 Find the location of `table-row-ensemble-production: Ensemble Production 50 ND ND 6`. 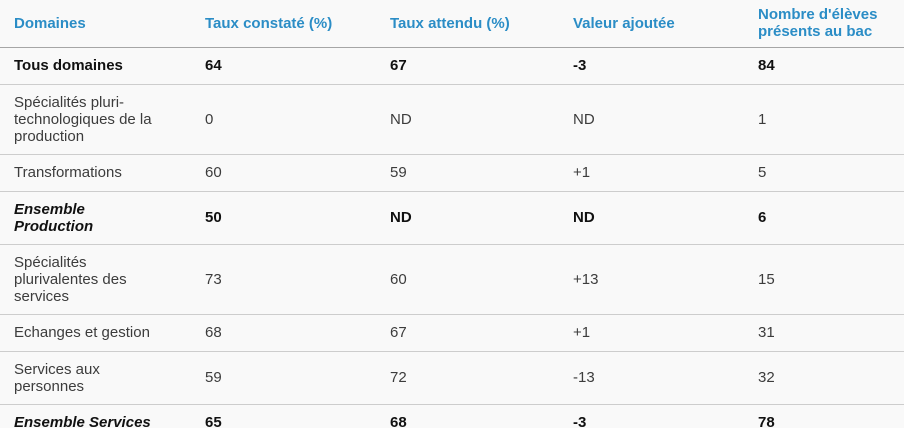

table-row-ensemble-production: Ensemble Production 50 ND ND 6 is located at coordinates (452, 218).